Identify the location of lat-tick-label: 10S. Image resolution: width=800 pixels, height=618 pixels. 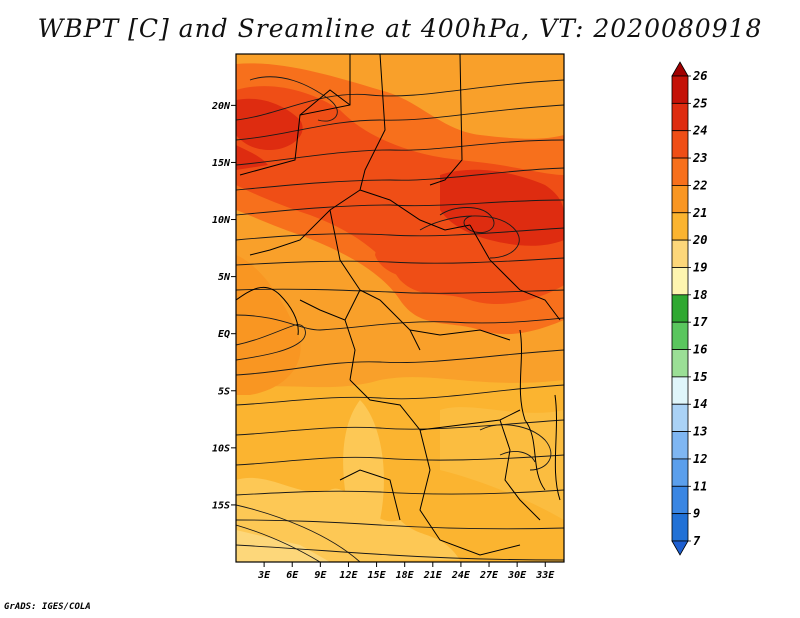
(221, 448).